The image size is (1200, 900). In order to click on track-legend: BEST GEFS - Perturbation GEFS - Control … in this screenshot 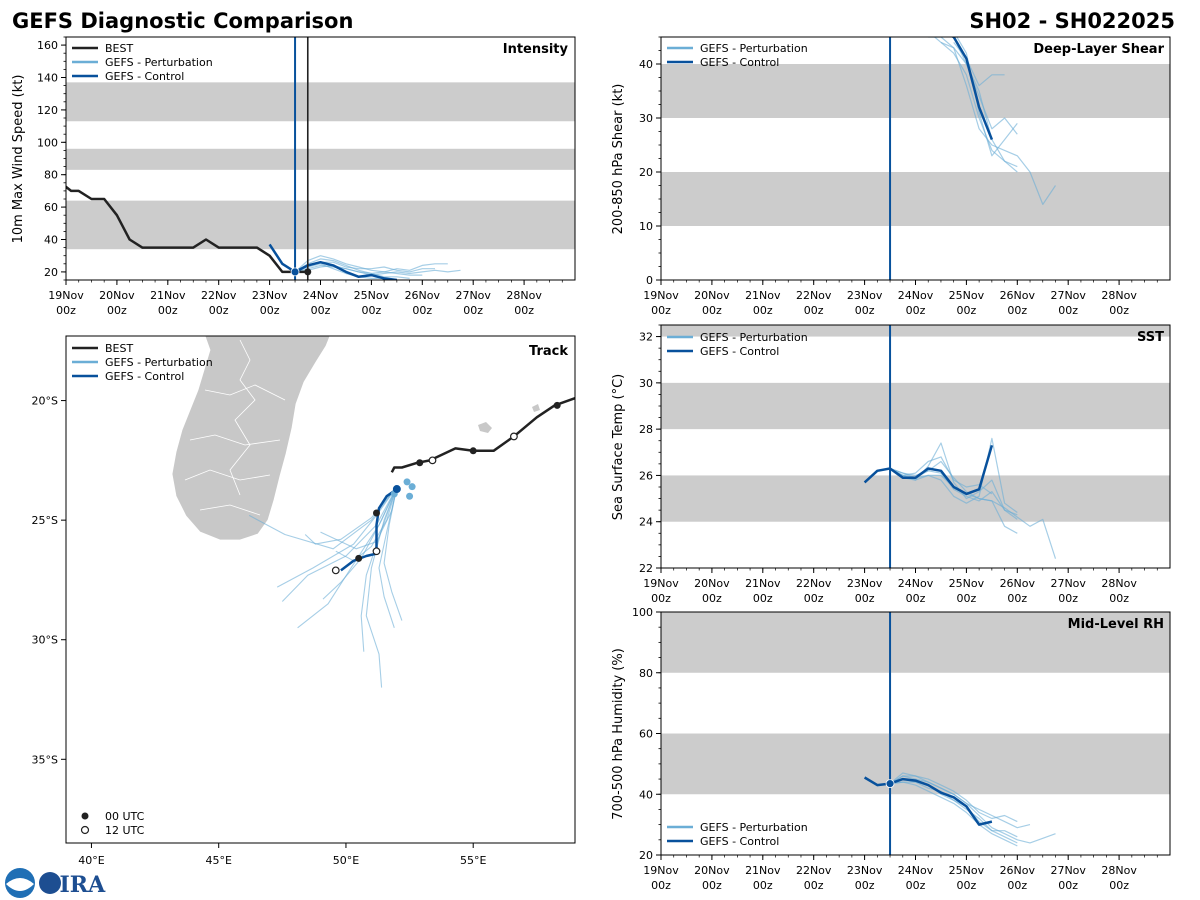, I will do `click(142, 589)`.